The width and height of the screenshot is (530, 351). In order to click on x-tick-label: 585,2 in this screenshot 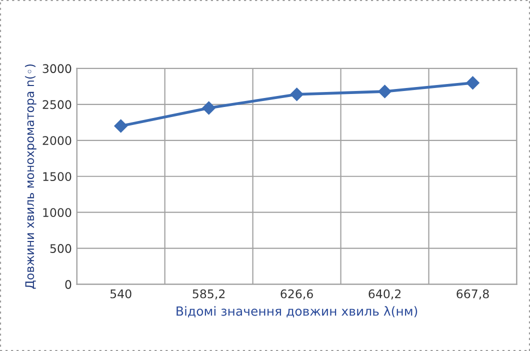, I will do `click(208, 294)`.